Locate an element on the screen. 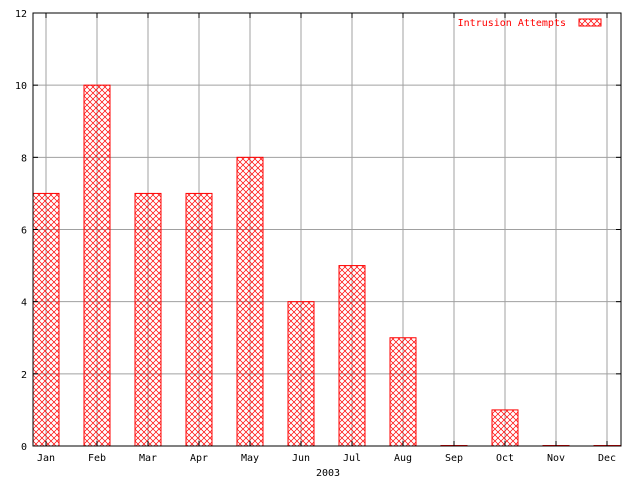 Image resolution: width=640 pixels, height=480 pixels. legend-label: Intrusion Attempts is located at coordinates (512, 23).